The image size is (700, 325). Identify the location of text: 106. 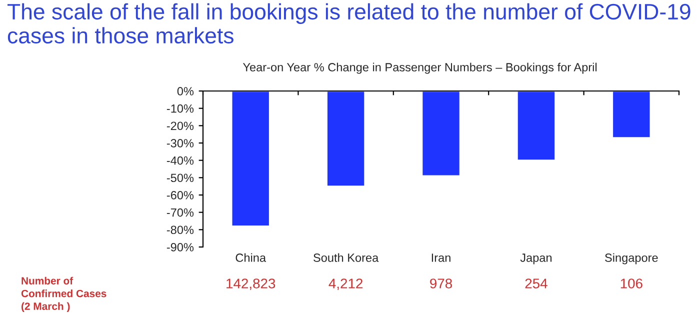
(631, 283).